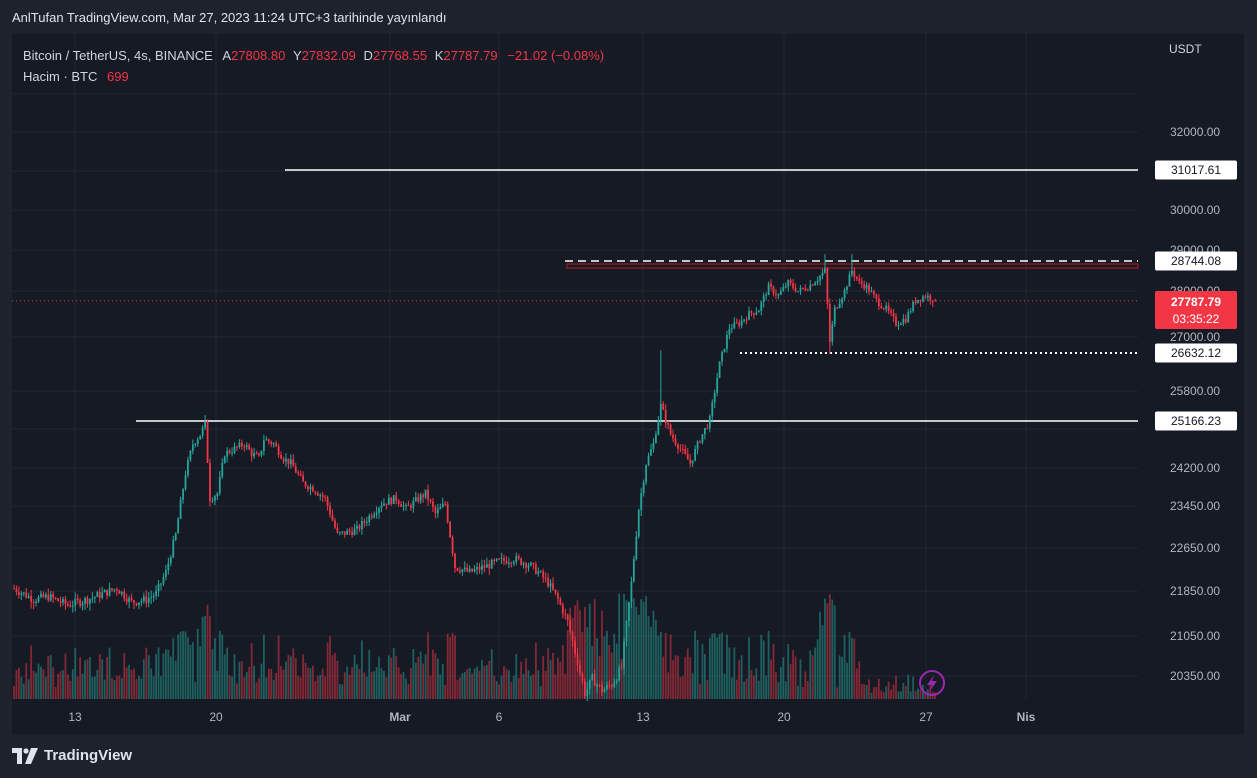 The image size is (1257, 778). Describe the element at coordinates (88, 755) in the screenshot. I see `brand-name: TradingView` at that location.